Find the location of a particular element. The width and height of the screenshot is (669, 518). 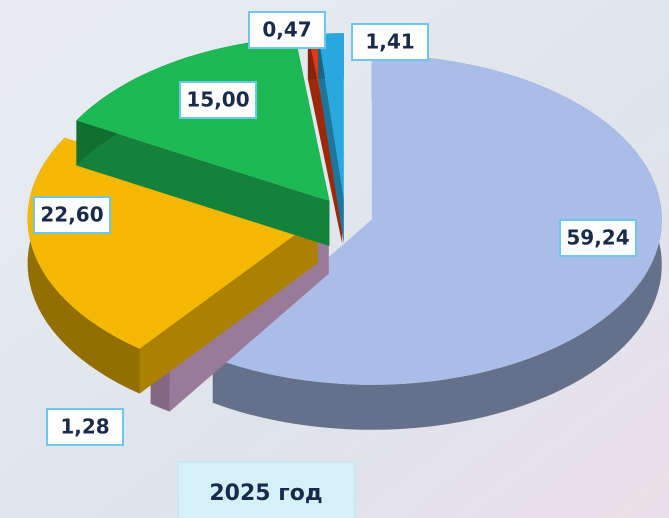

chart-title: 2025 год is located at coordinates (265, 493).